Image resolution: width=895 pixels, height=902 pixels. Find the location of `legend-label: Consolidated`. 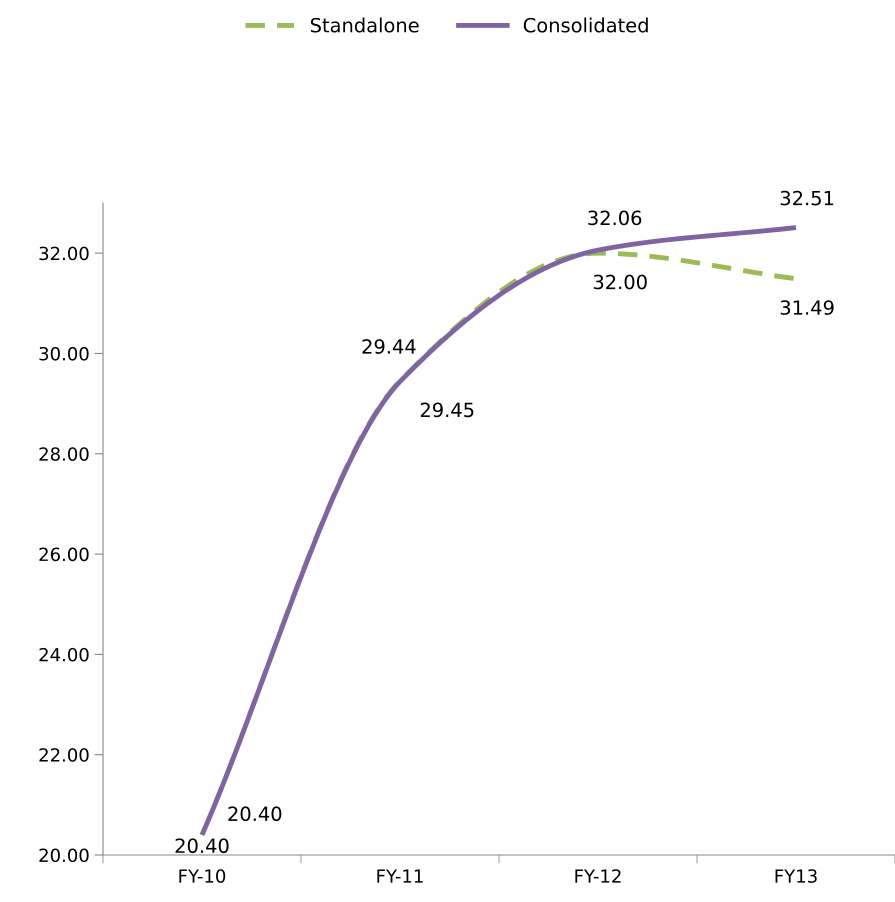

legend-label: Consolidated is located at coordinates (586, 25).